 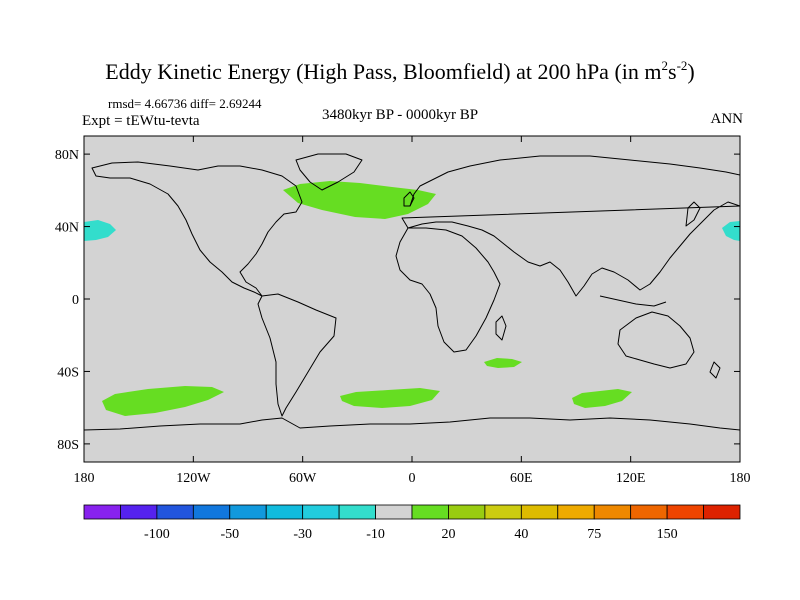 I want to click on colorbar-label: 150, so click(x=667, y=534).